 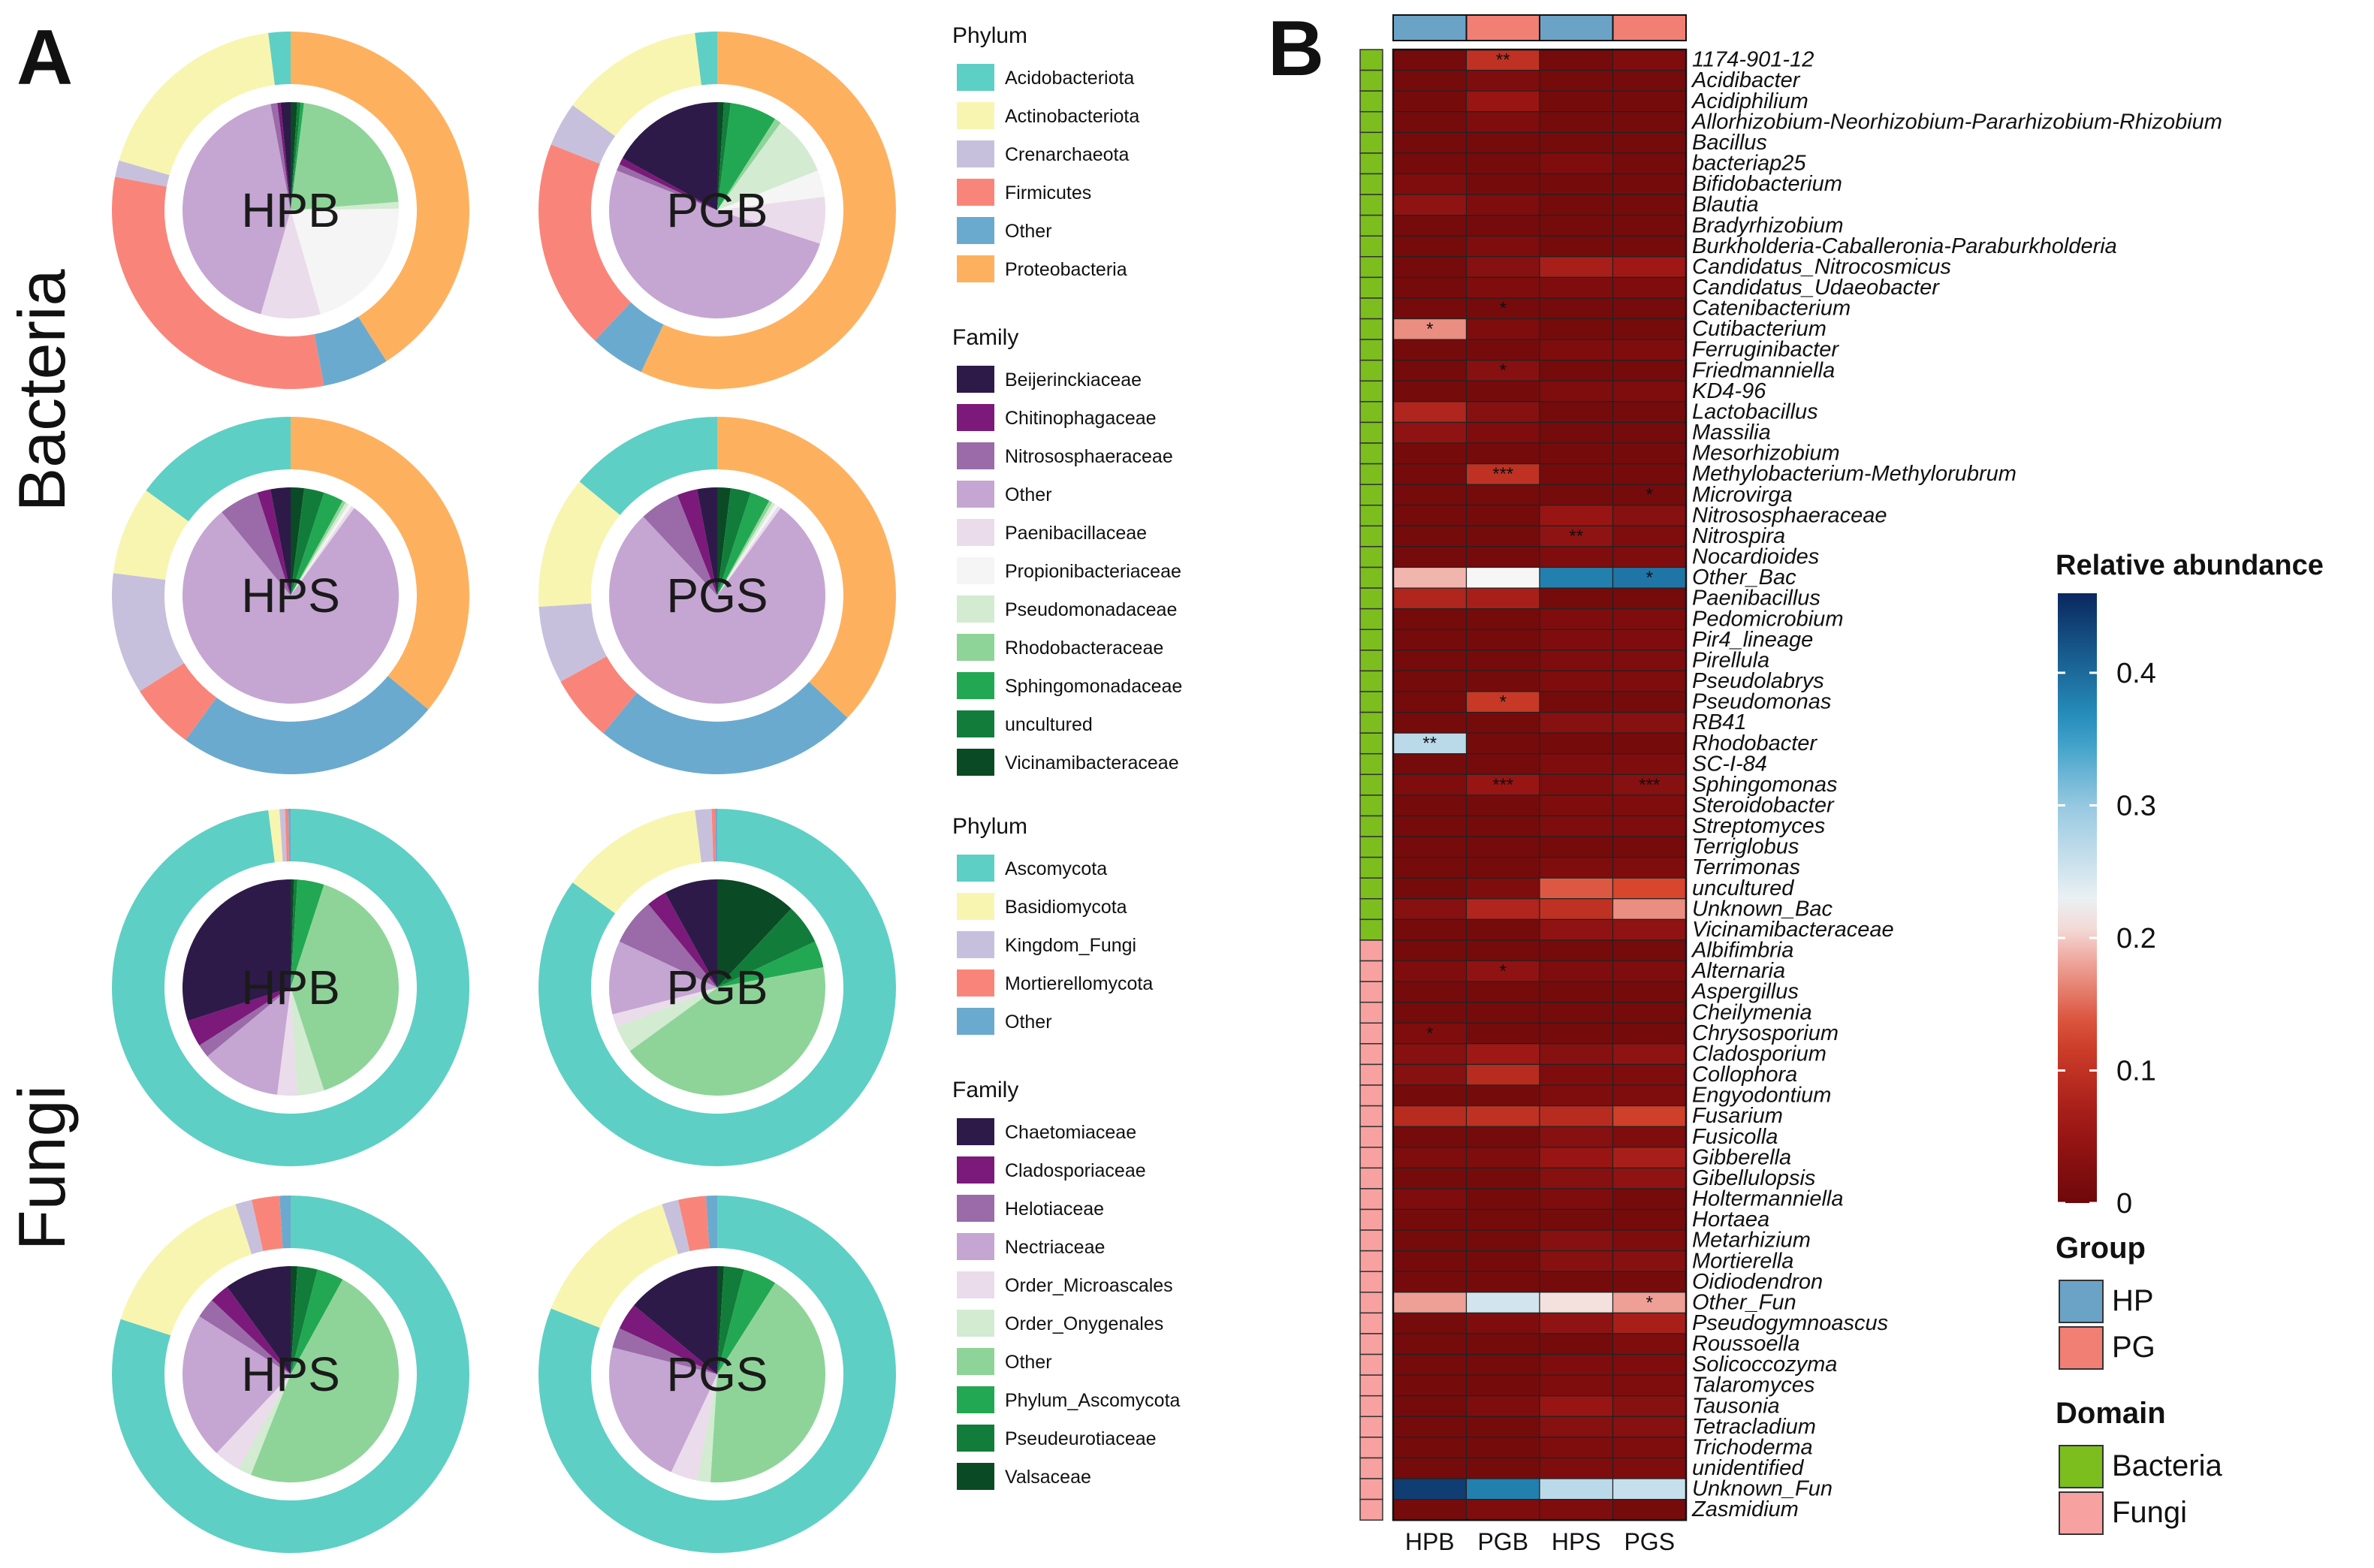 What do you see at coordinates (1742, 951) in the screenshot?
I see `row-label: Albifimbria` at bounding box center [1742, 951].